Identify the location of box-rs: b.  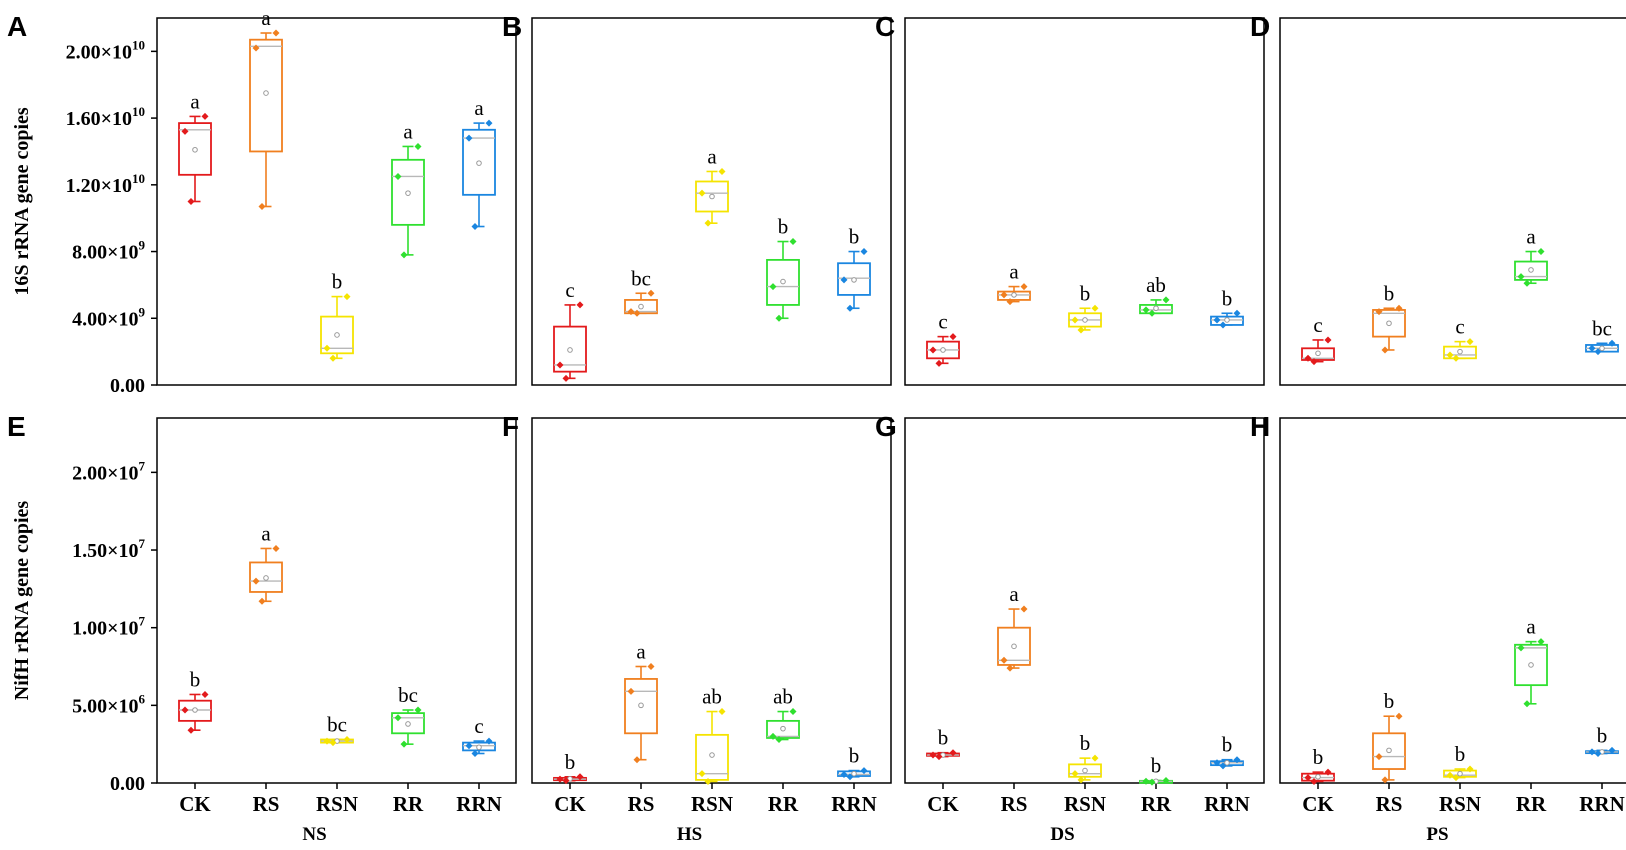
(1389, 317).